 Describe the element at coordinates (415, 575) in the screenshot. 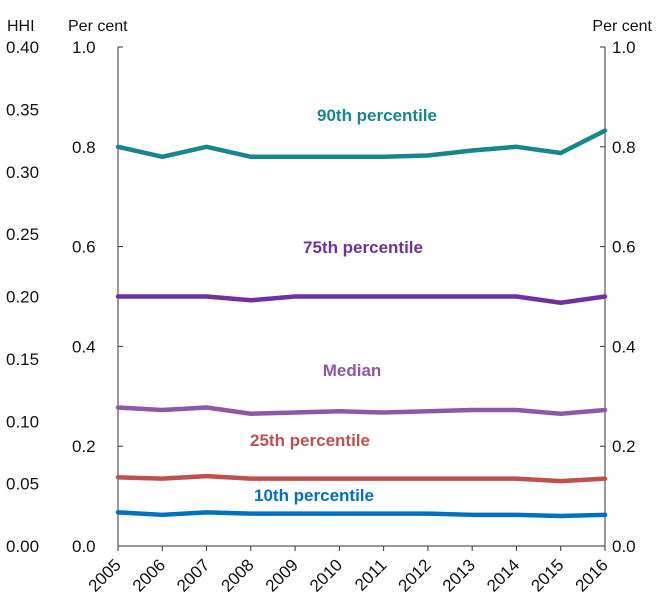

I see `x-axis-tick-label: 2012` at that location.